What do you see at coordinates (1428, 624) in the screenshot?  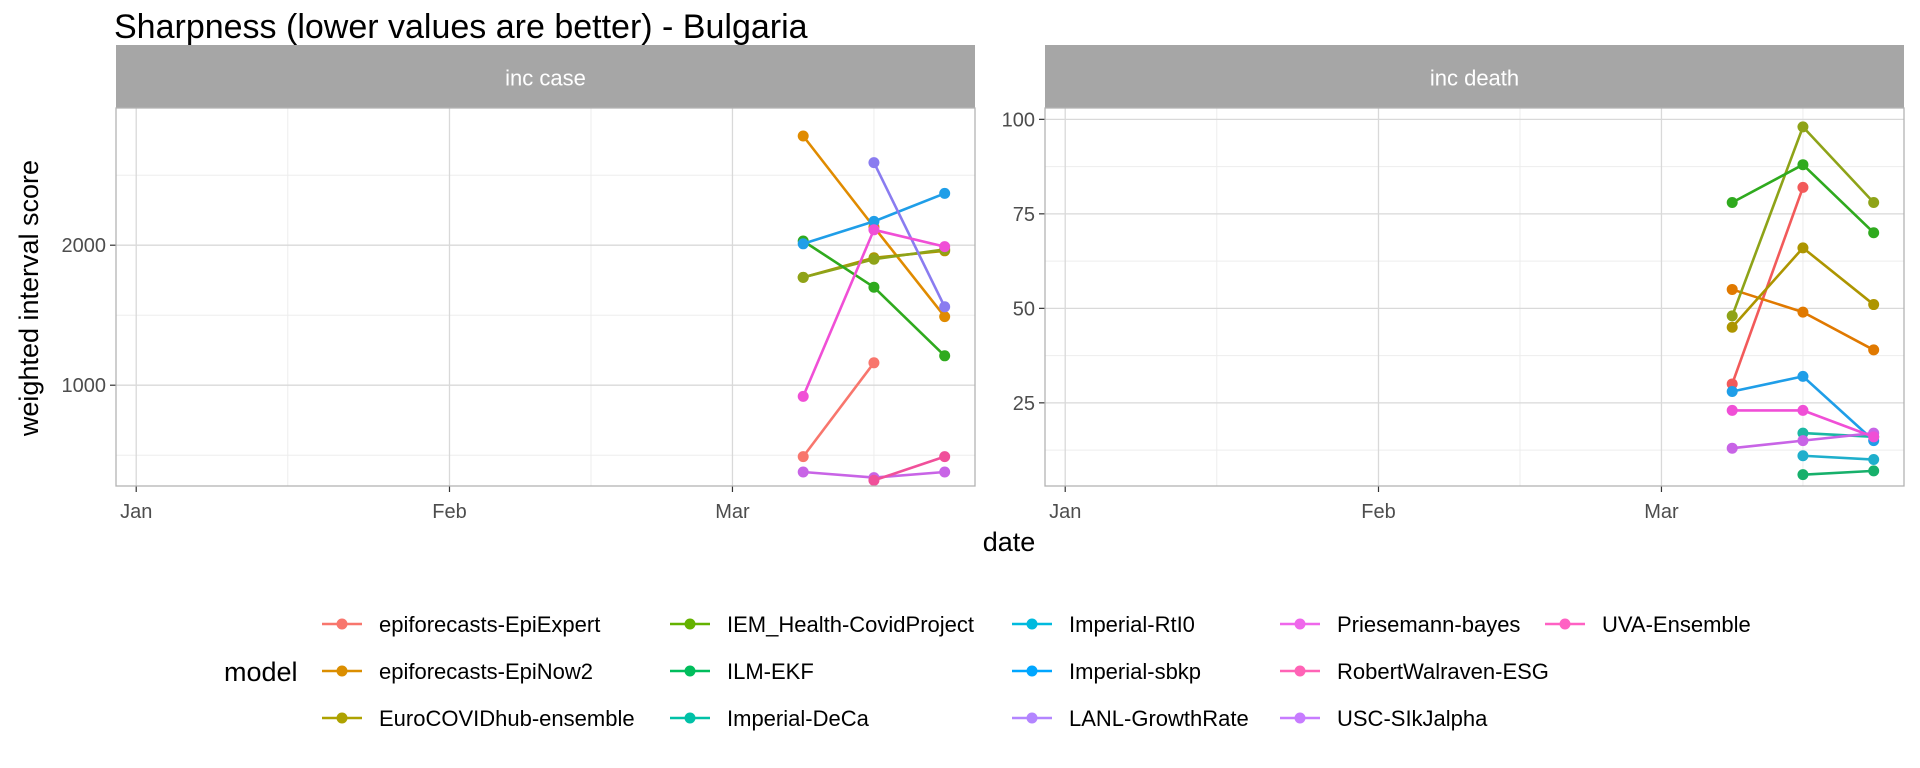 I see `legend-label: Priesemann-bayes` at bounding box center [1428, 624].